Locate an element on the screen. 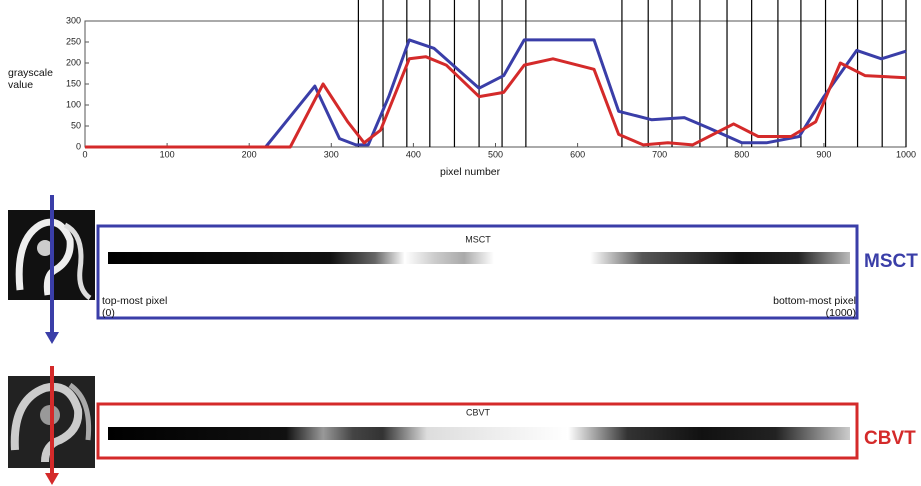  y-tick-label: 200 is located at coordinates (73, 62).